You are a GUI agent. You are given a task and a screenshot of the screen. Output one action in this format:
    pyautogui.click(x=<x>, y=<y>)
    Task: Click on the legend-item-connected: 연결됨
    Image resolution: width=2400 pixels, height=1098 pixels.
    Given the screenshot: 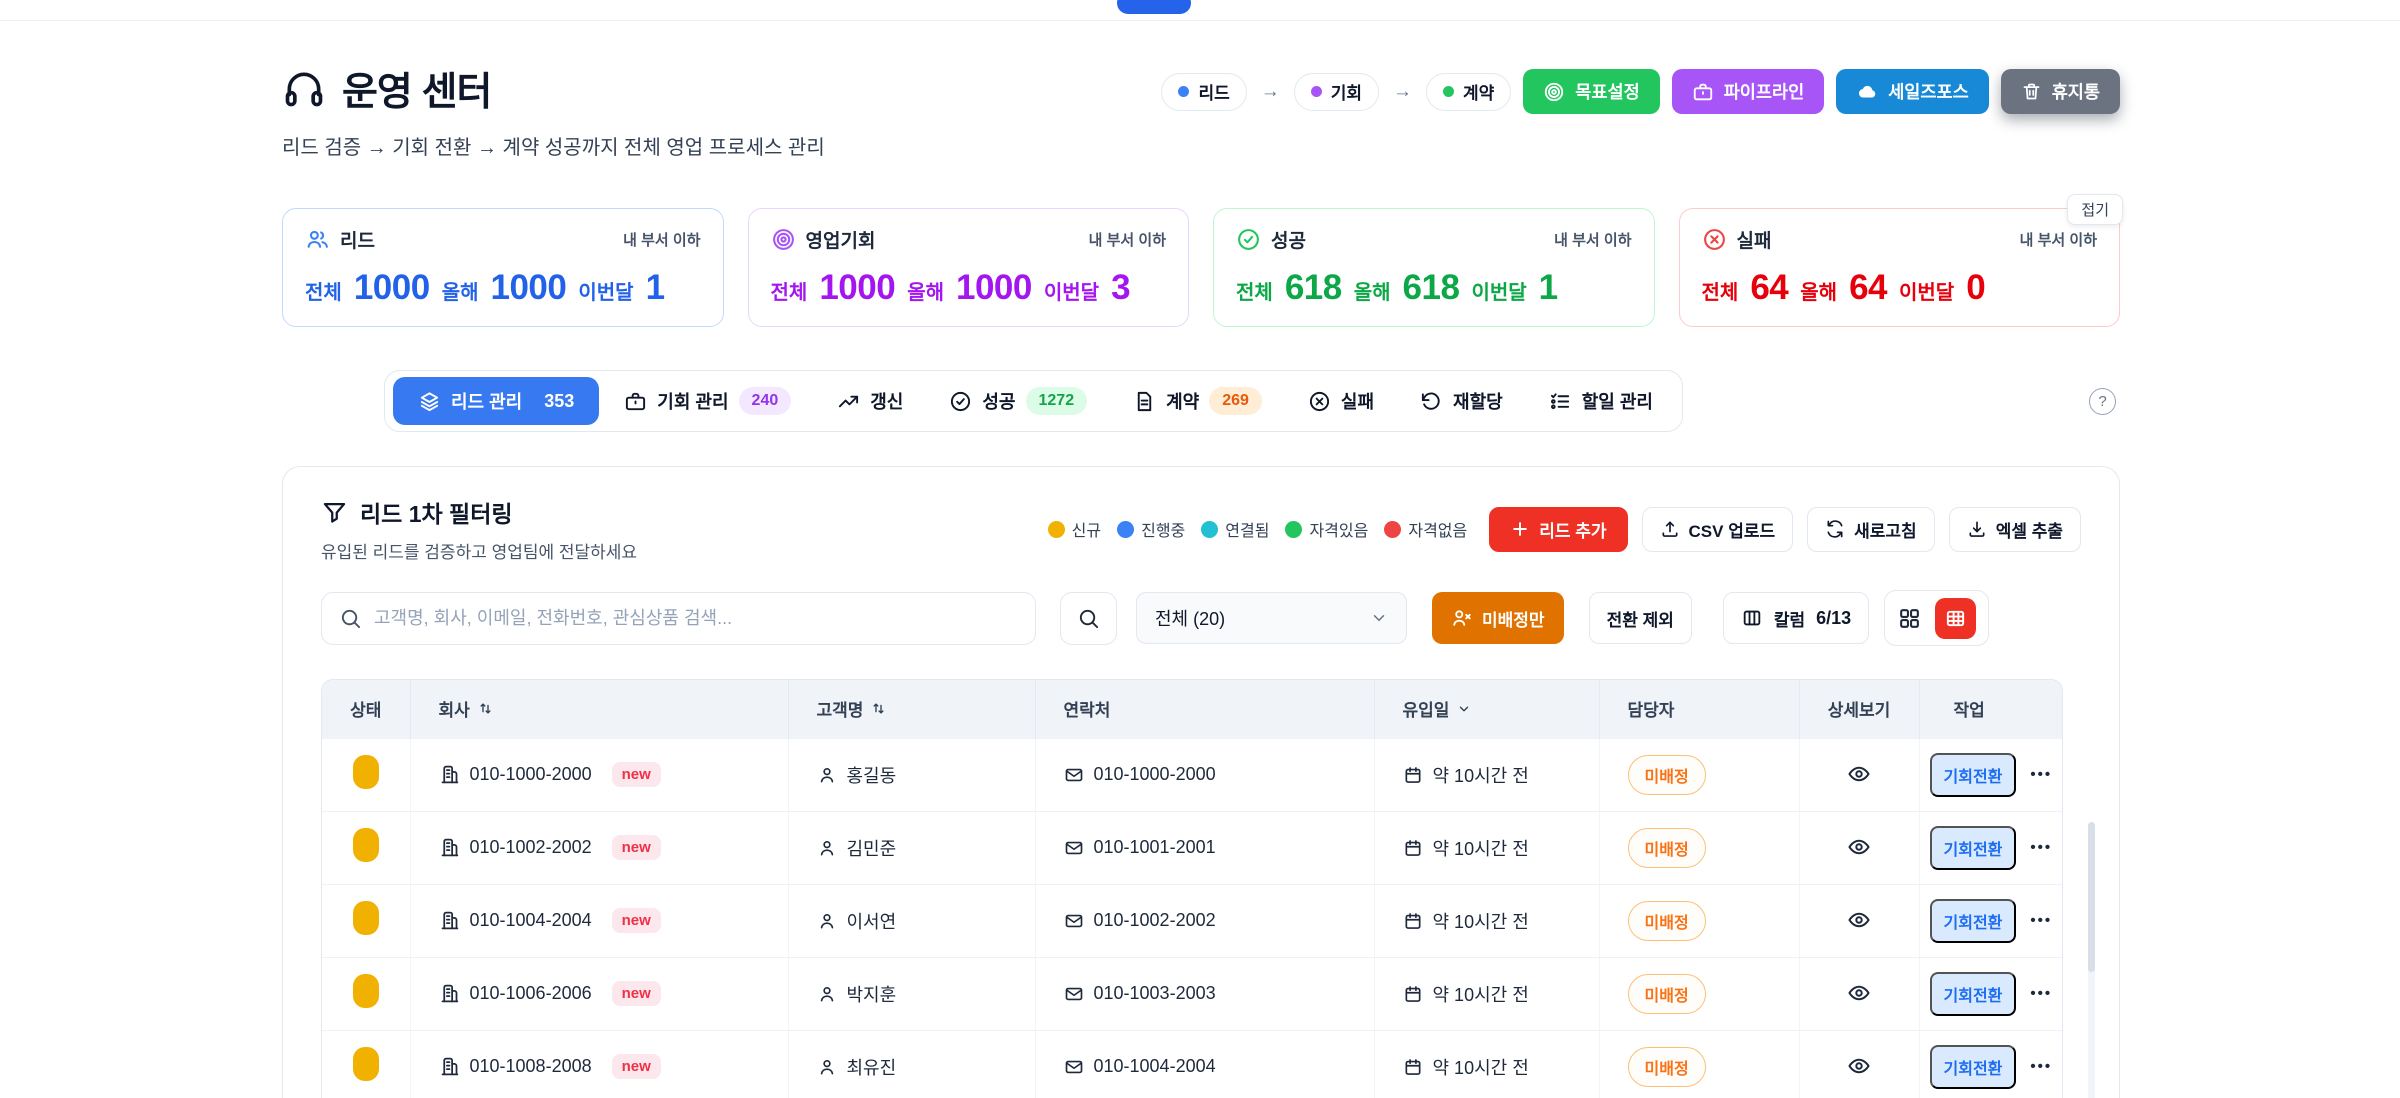 What is the action you would take?
    pyautogui.click(x=1235, y=529)
    